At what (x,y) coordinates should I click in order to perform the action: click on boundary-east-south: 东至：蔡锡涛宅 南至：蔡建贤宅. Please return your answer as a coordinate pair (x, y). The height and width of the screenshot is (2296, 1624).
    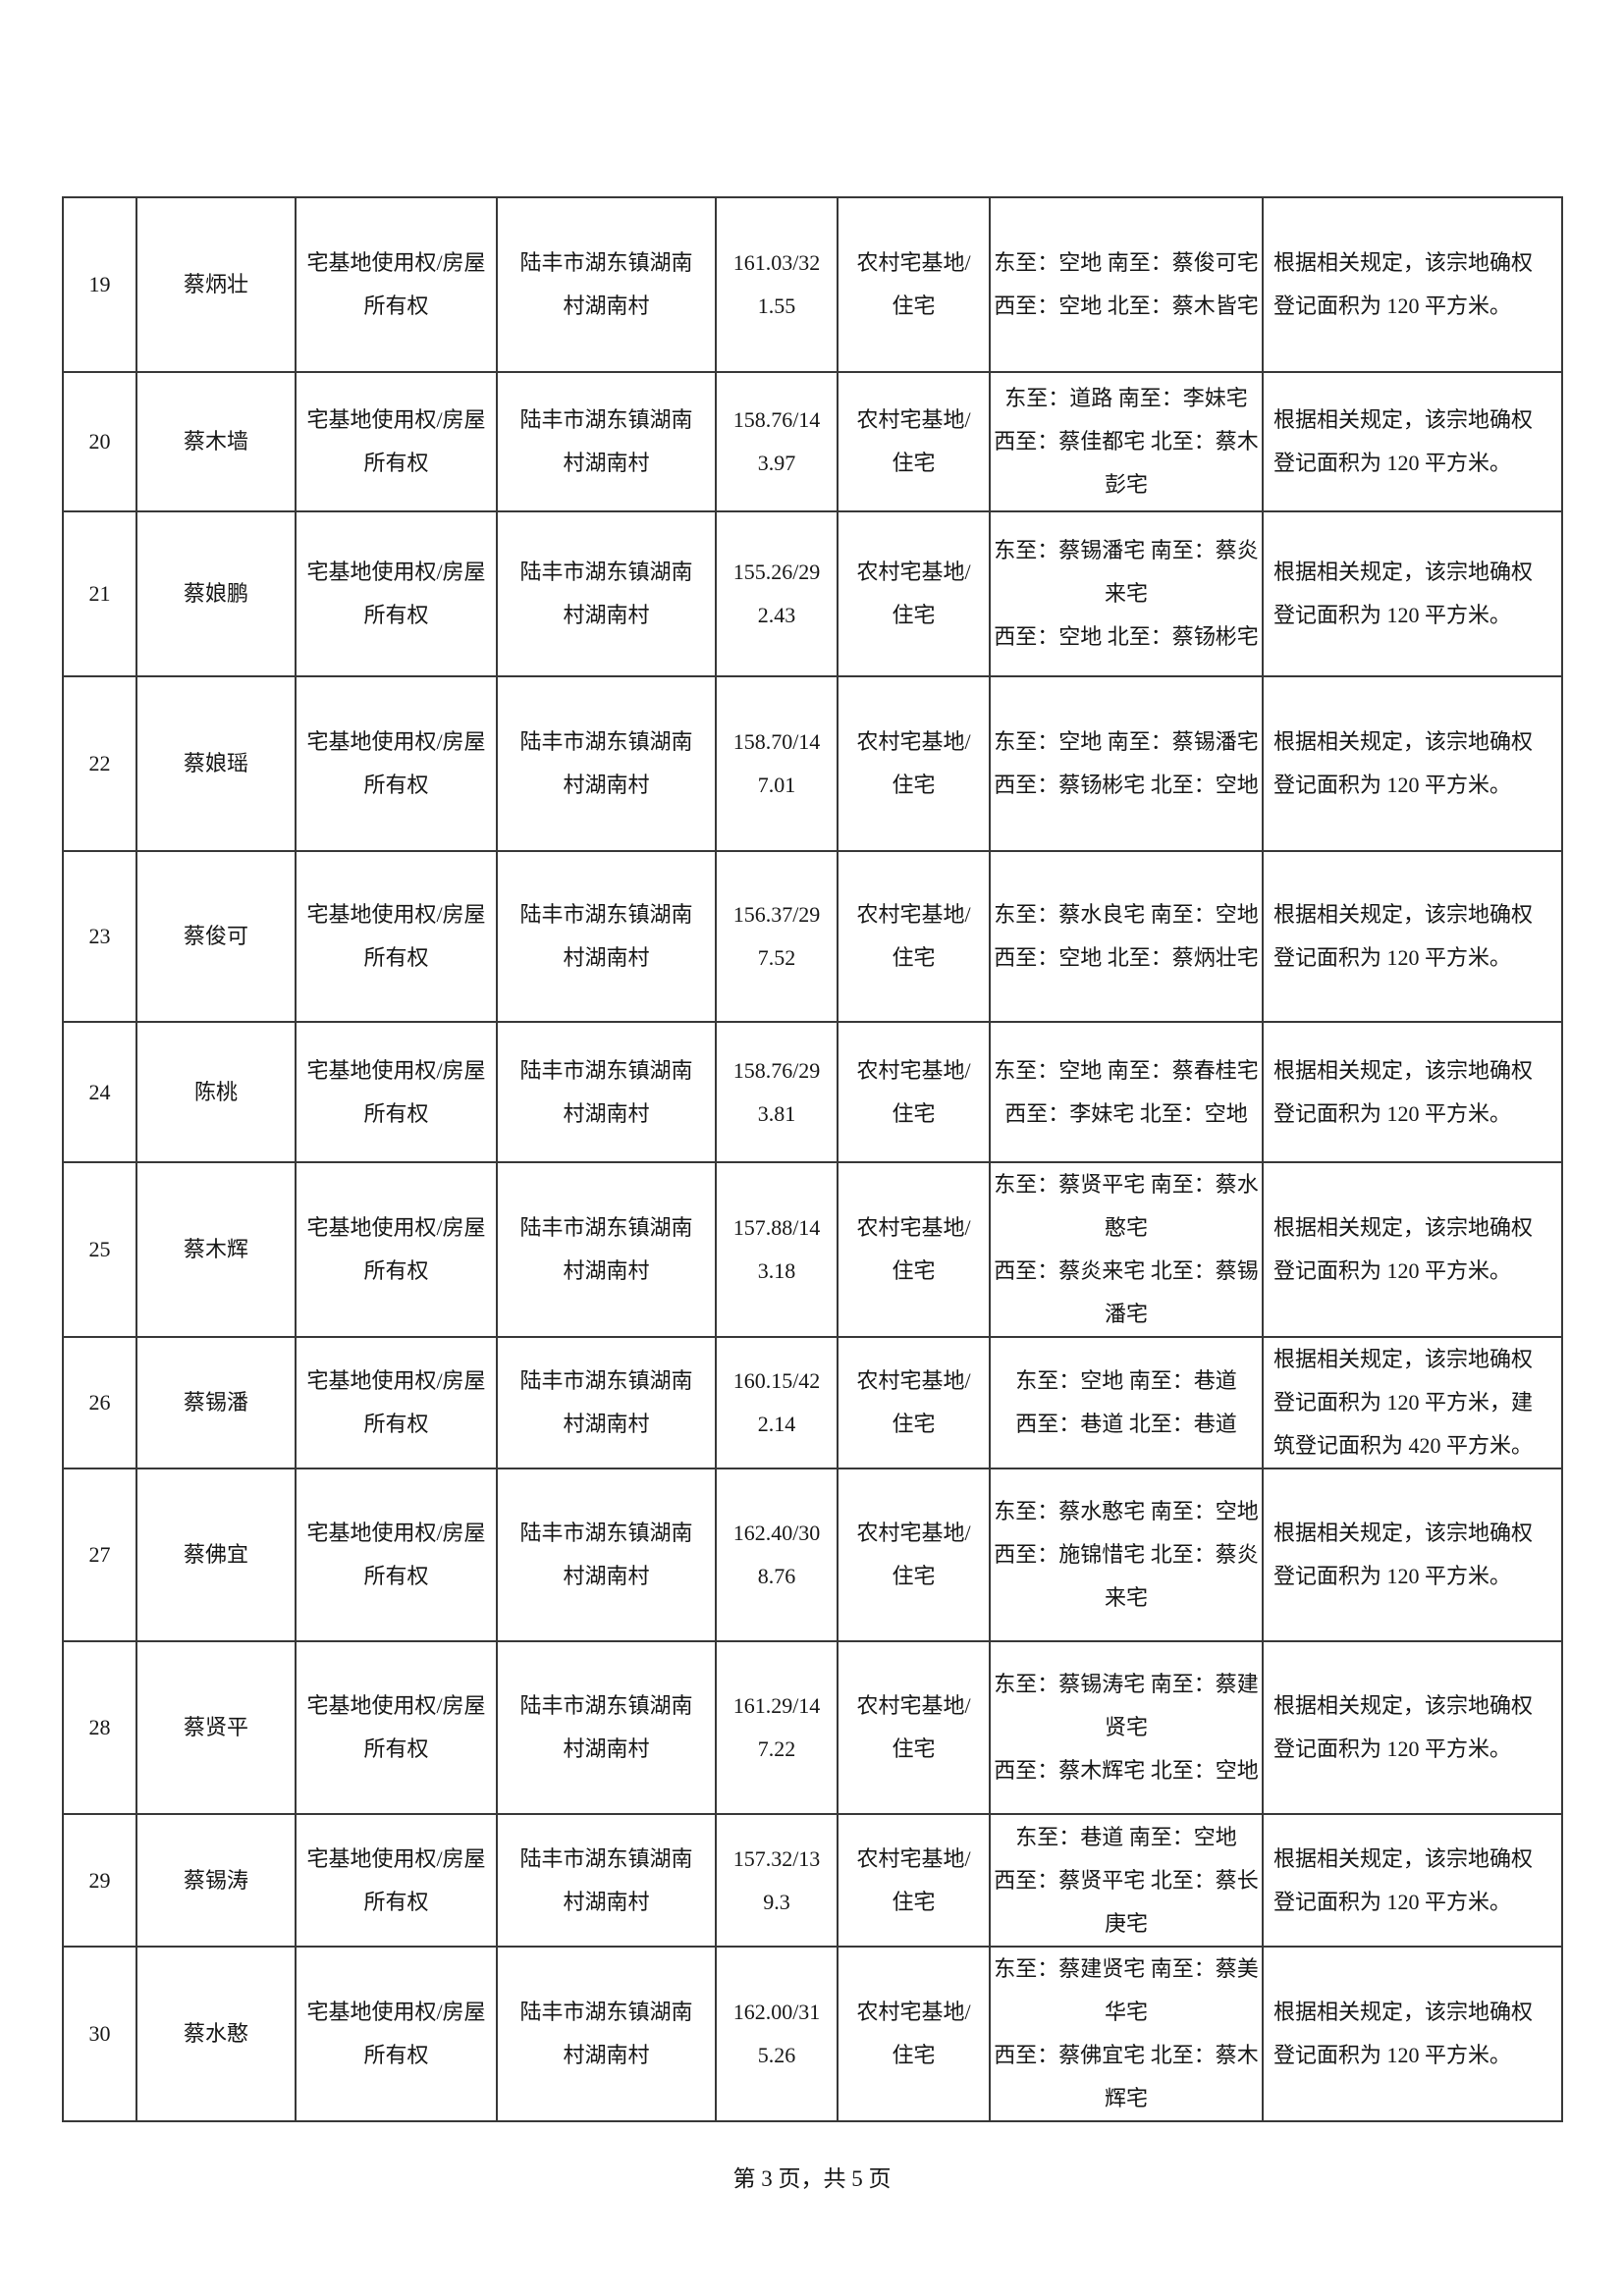
    Looking at the image, I should click on (1126, 1705).